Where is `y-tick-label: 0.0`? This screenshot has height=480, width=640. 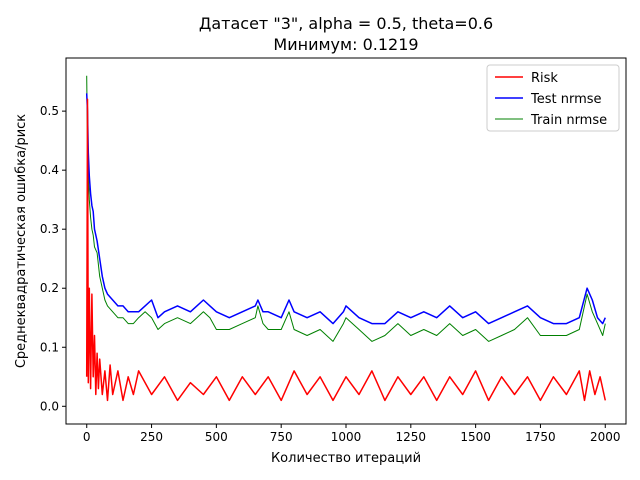
y-tick-label: 0.0 is located at coordinates (49, 406).